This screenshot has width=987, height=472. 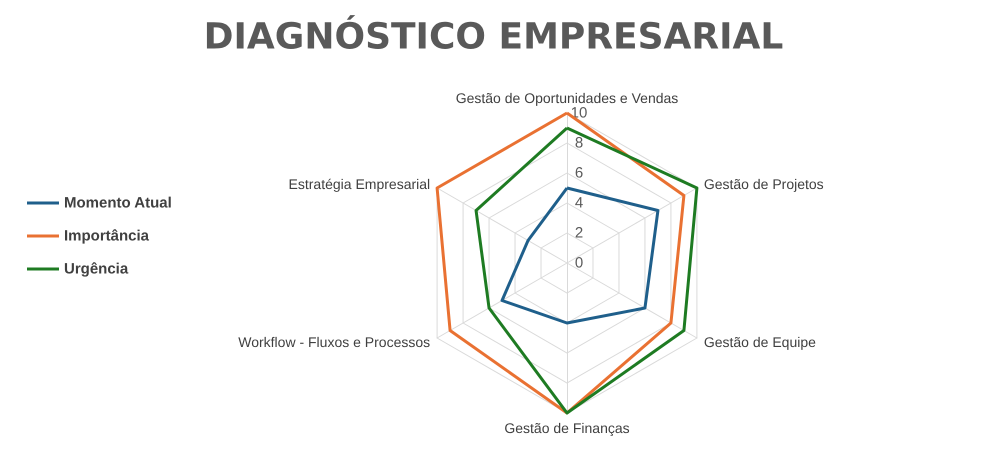 I want to click on spoke-label: Gestão de Equipe, so click(x=760, y=342).